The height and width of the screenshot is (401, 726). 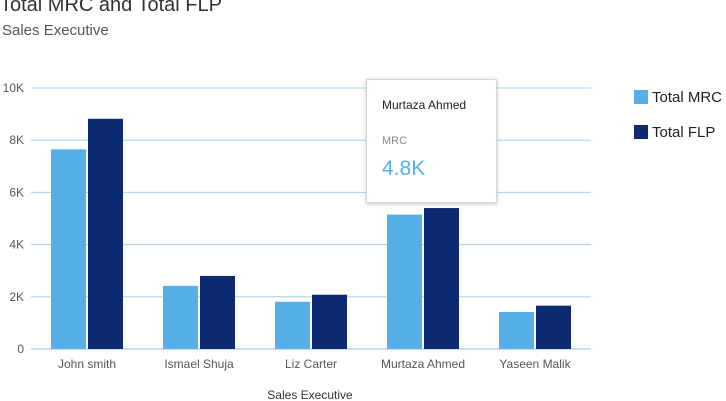 I want to click on x-tick-label: Ismael Shuja, so click(x=199, y=364).